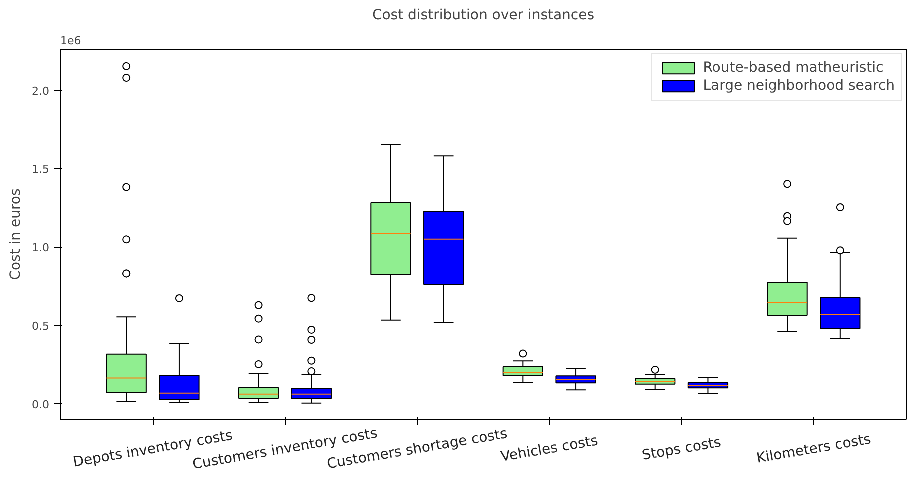  I want to click on y-tick-label: 1.0, so click(41, 248).